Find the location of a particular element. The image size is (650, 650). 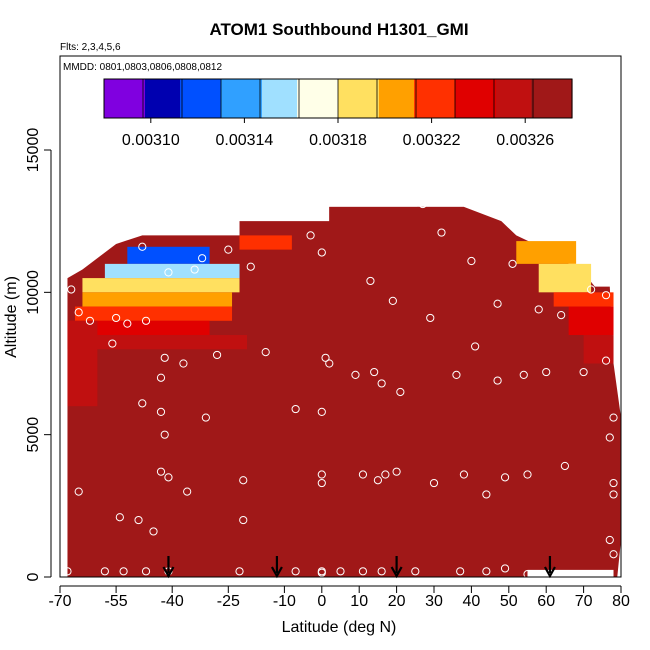

x-tick-label: -70 is located at coordinates (59, 601).